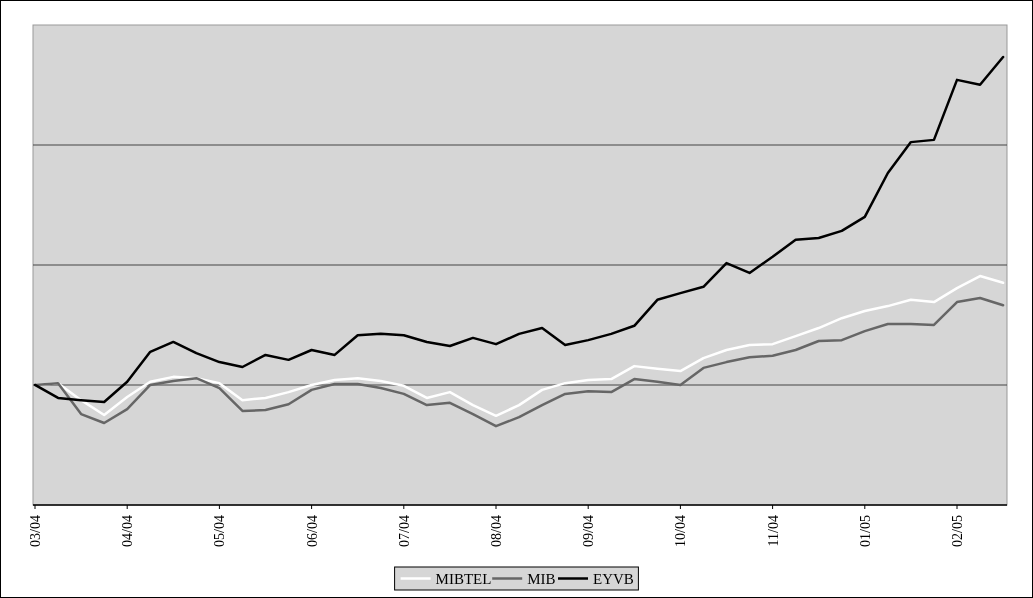  Describe the element at coordinates (589, 531) in the screenshot. I see `x-tick-label: 09/04` at that location.